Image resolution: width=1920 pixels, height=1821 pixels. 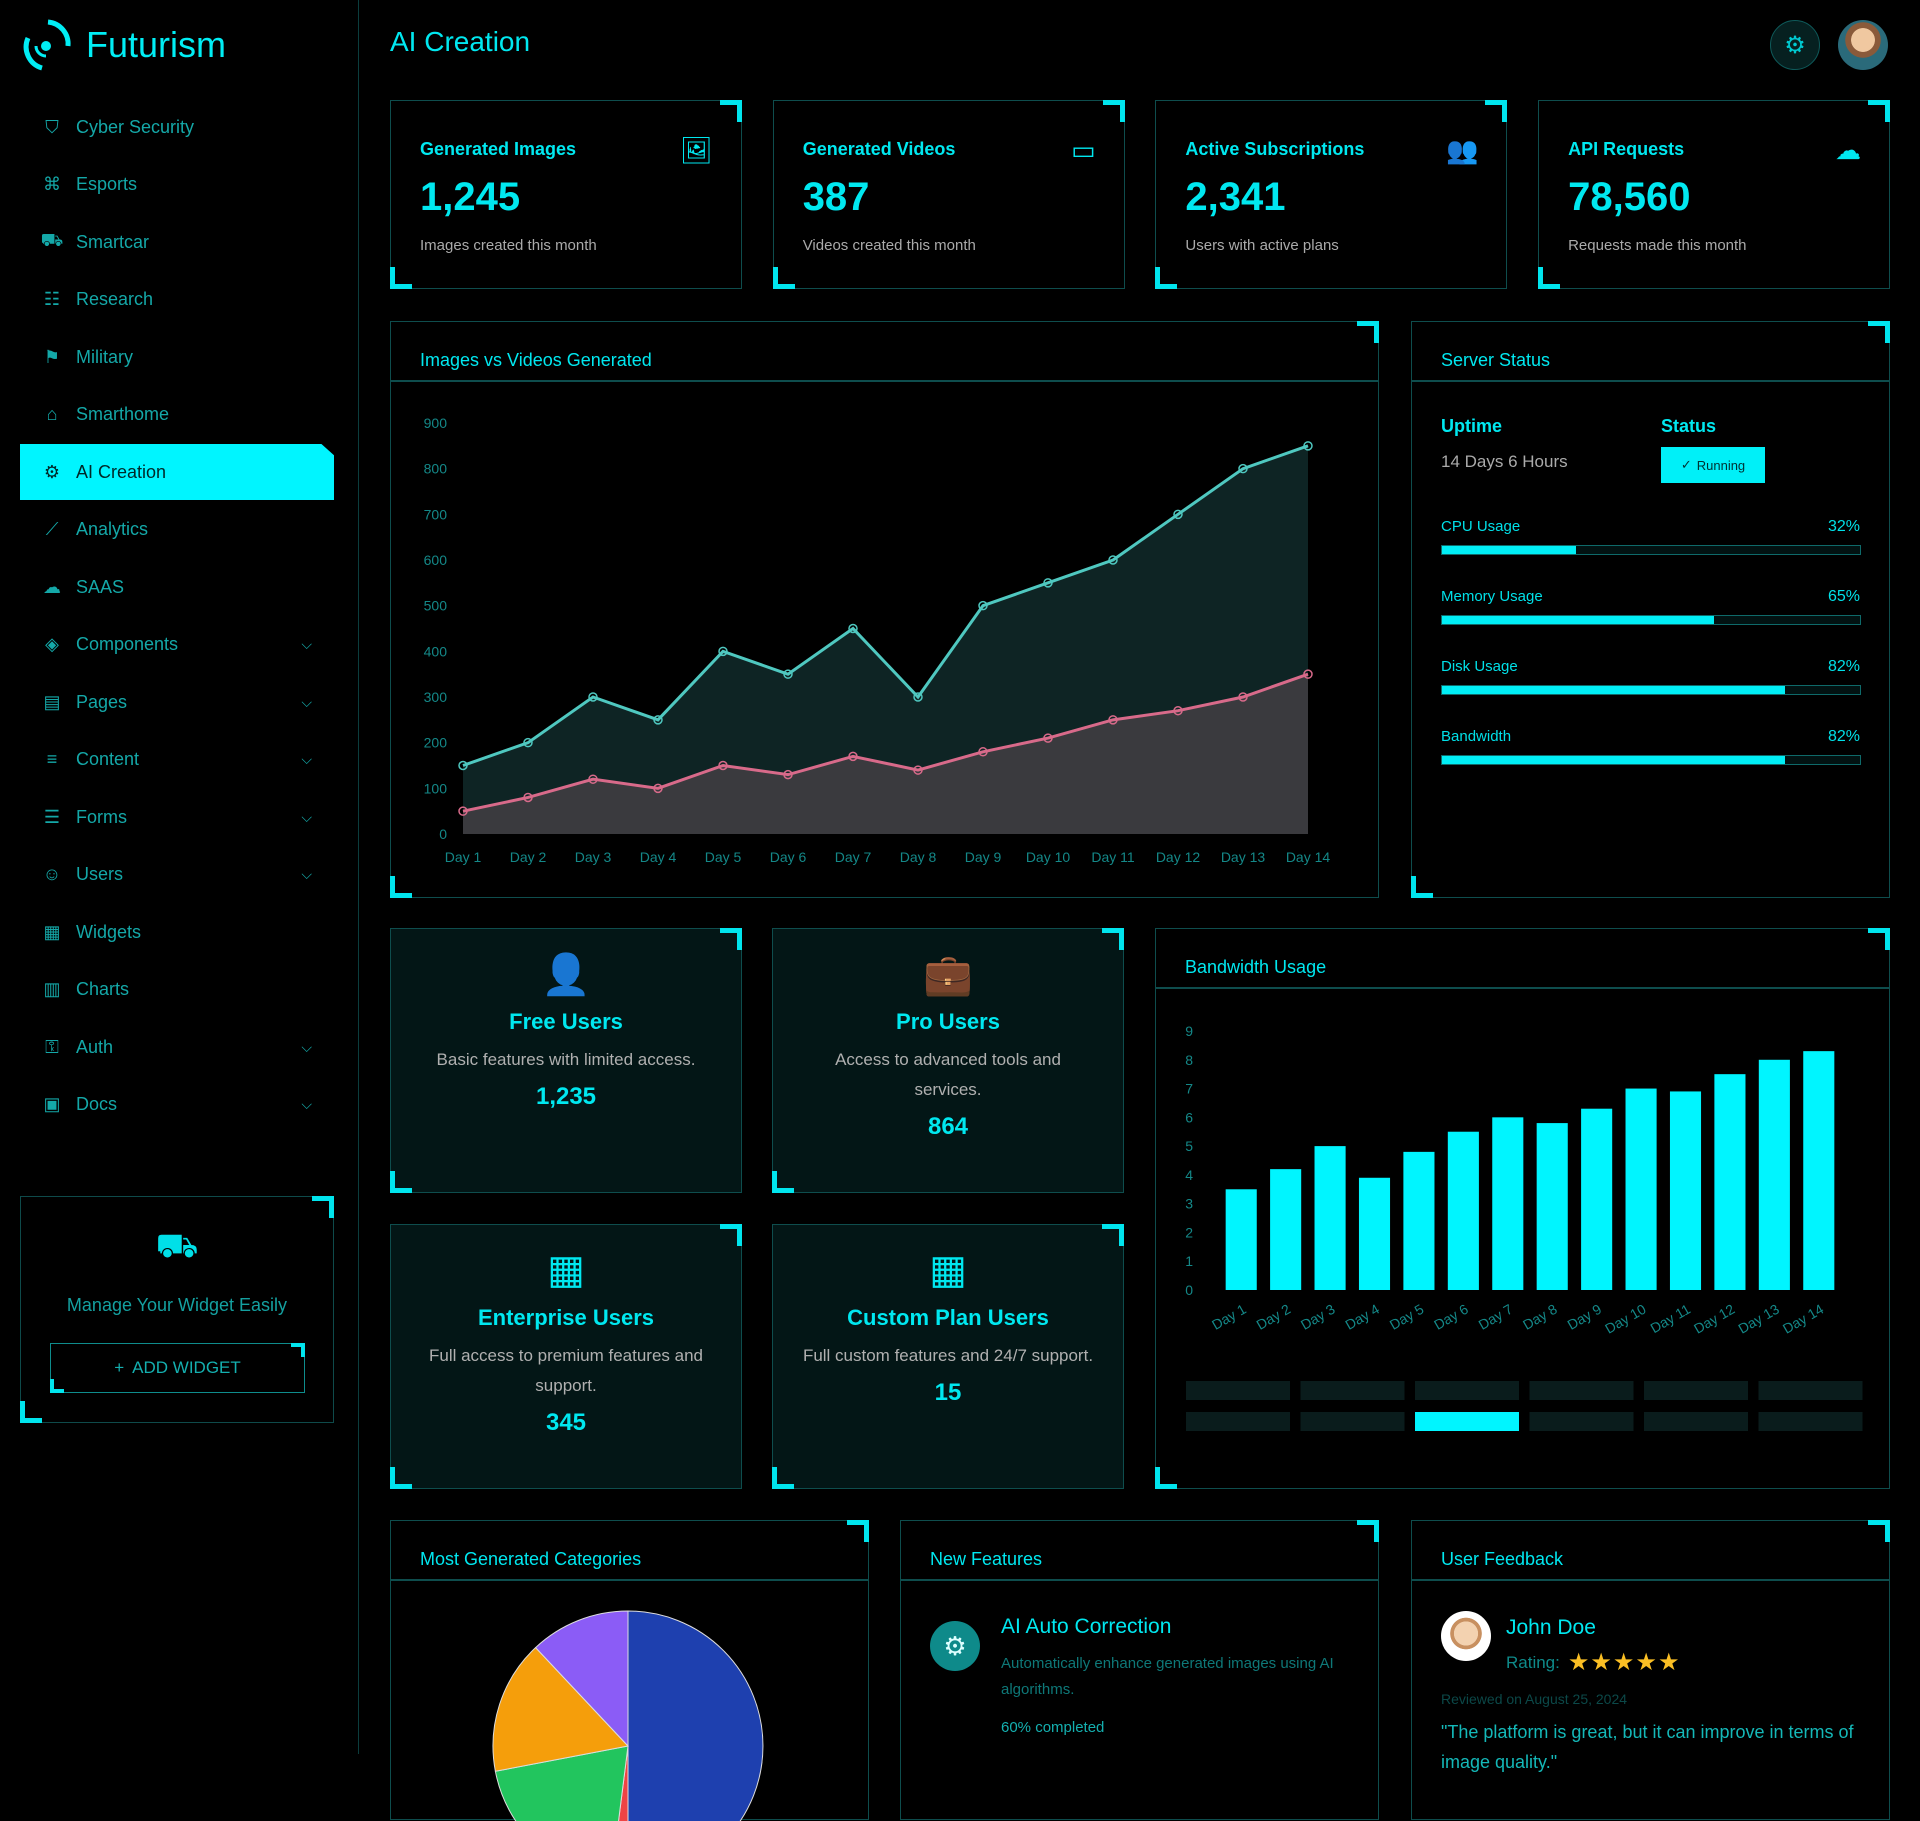 What do you see at coordinates (177, 127) in the screenshot?
I see `sidebar-item-cyber-security: ⛉ Cyber Security` at bounding box center [177, 127].